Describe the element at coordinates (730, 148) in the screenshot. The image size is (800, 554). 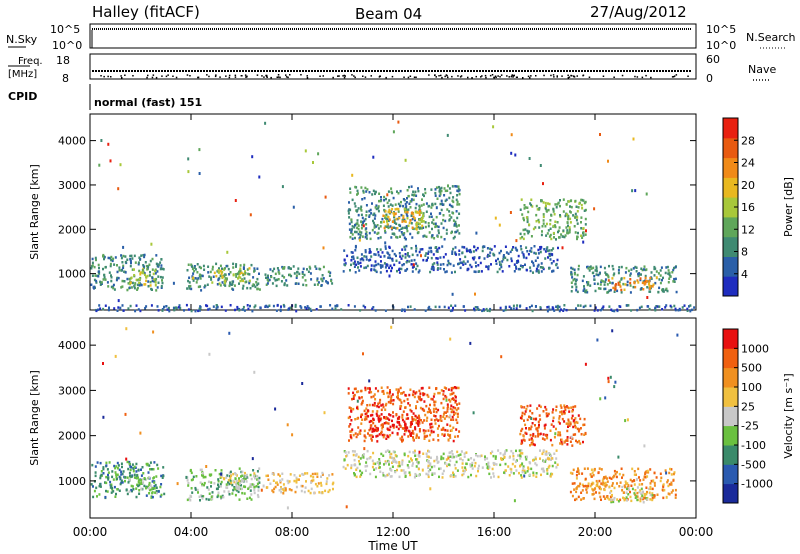
I see `power-colorbar-swatch` at that location.